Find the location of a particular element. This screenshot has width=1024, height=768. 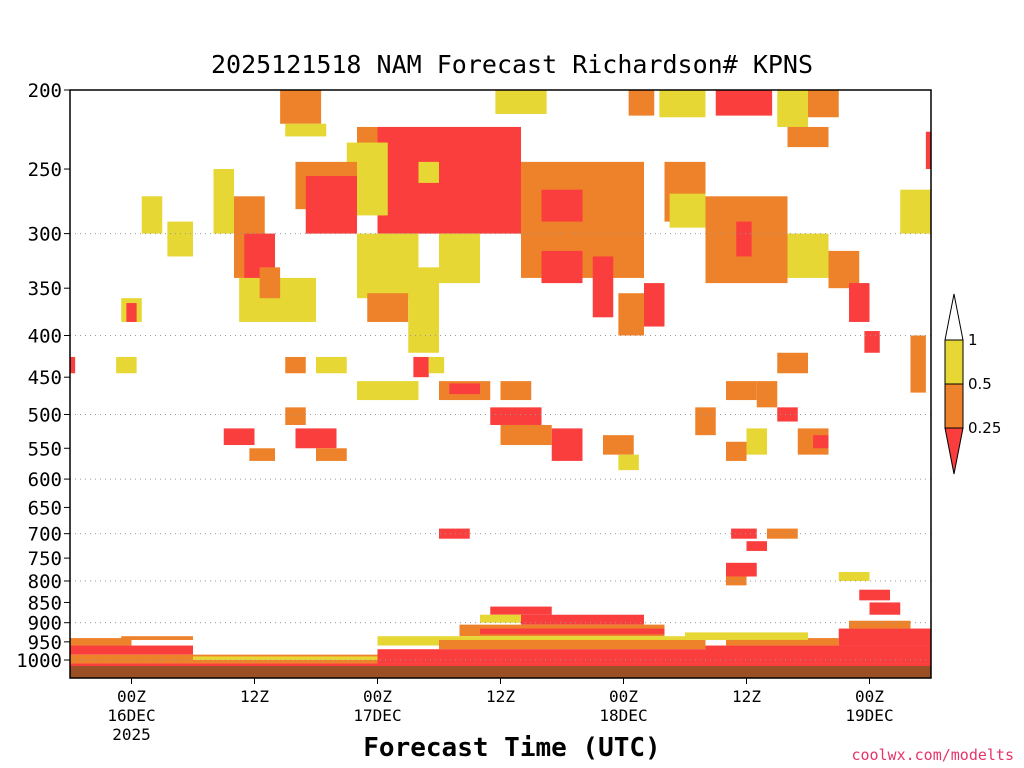

x-tick-date: 19DEC is located at coordinates (869, 715).